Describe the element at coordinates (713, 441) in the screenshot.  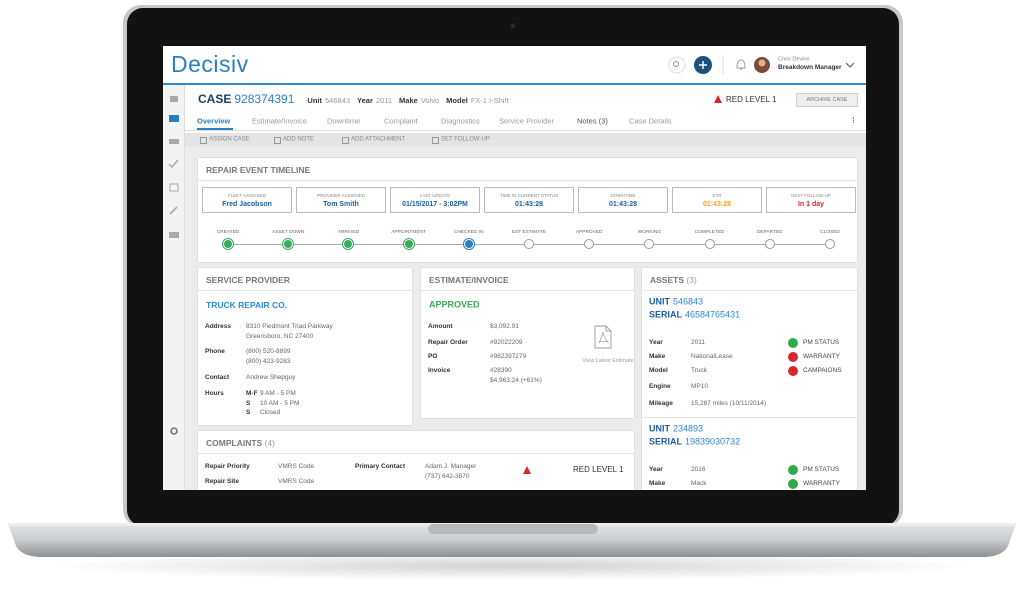
I see `asset-id-value: 19839030732` at that location.